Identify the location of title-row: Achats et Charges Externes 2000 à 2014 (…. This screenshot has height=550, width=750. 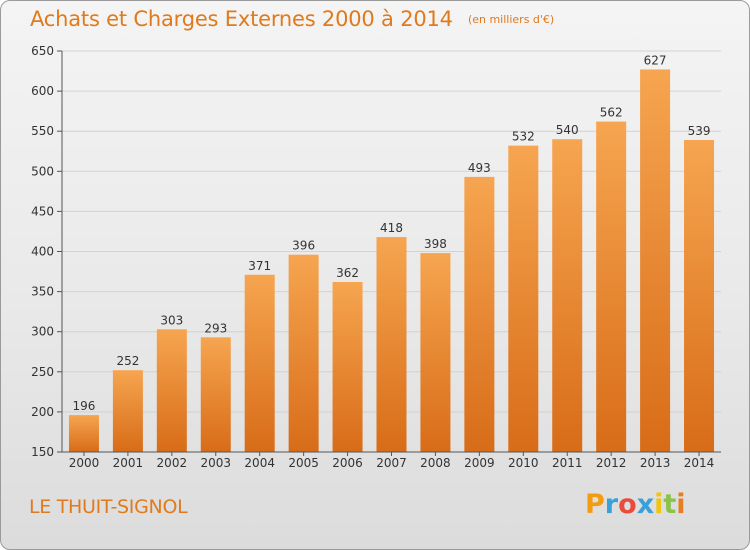
(292, 19).